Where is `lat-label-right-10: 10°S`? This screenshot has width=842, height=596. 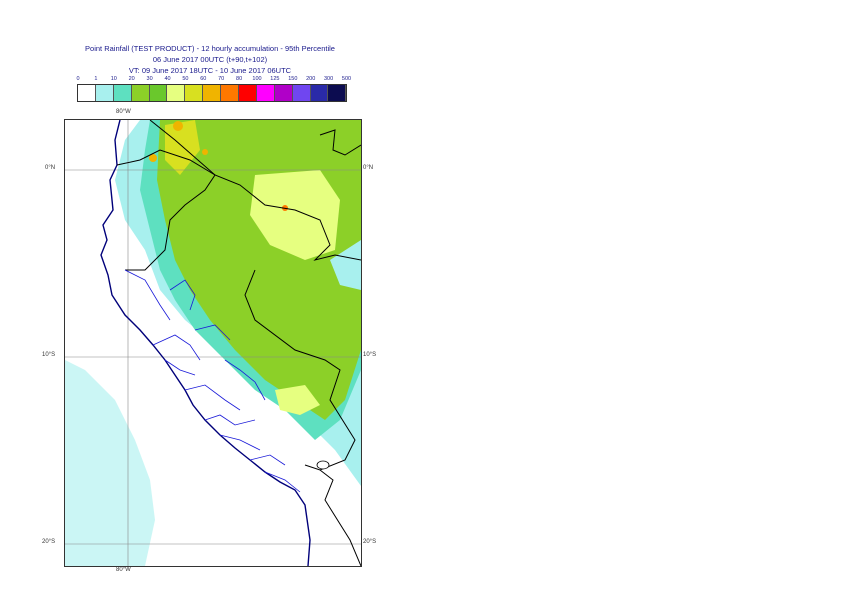
lat-label-right-10: 10°S is located at coordinates (370, 355).